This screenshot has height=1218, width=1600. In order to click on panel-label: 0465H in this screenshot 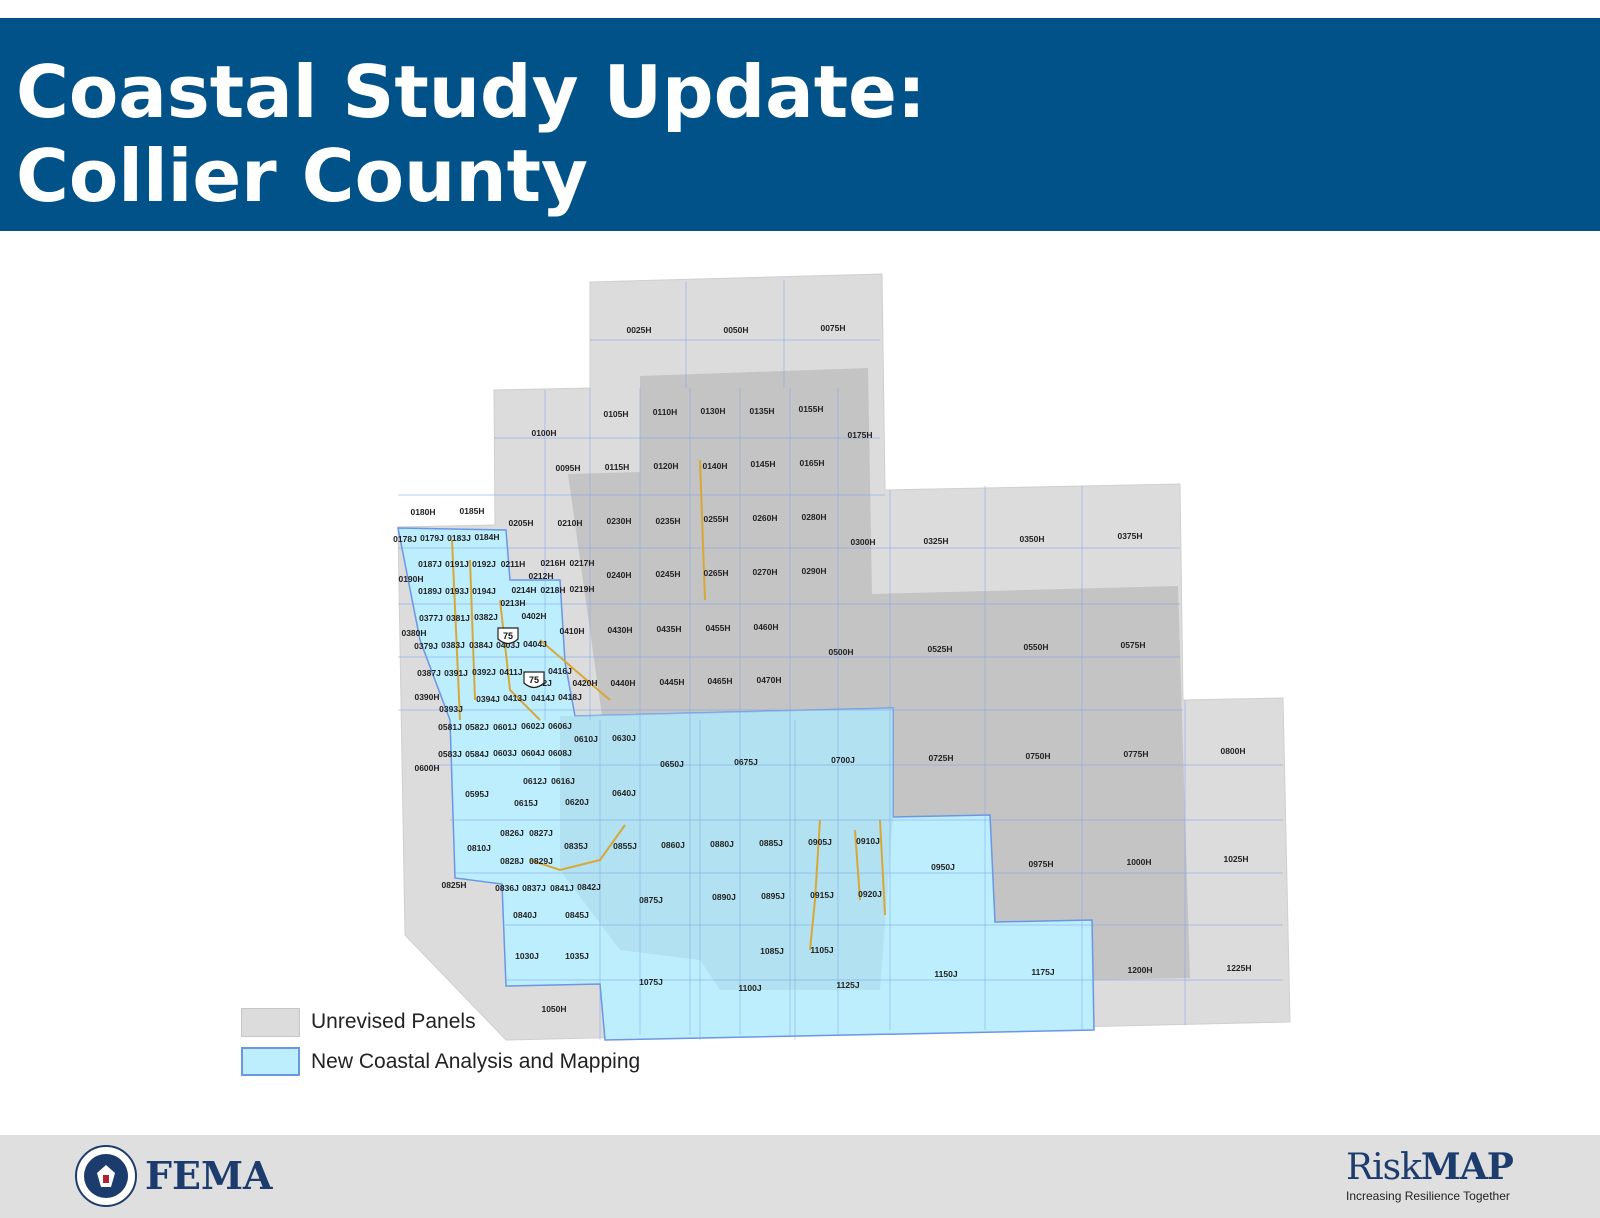, I will do `click(719, 681)`.